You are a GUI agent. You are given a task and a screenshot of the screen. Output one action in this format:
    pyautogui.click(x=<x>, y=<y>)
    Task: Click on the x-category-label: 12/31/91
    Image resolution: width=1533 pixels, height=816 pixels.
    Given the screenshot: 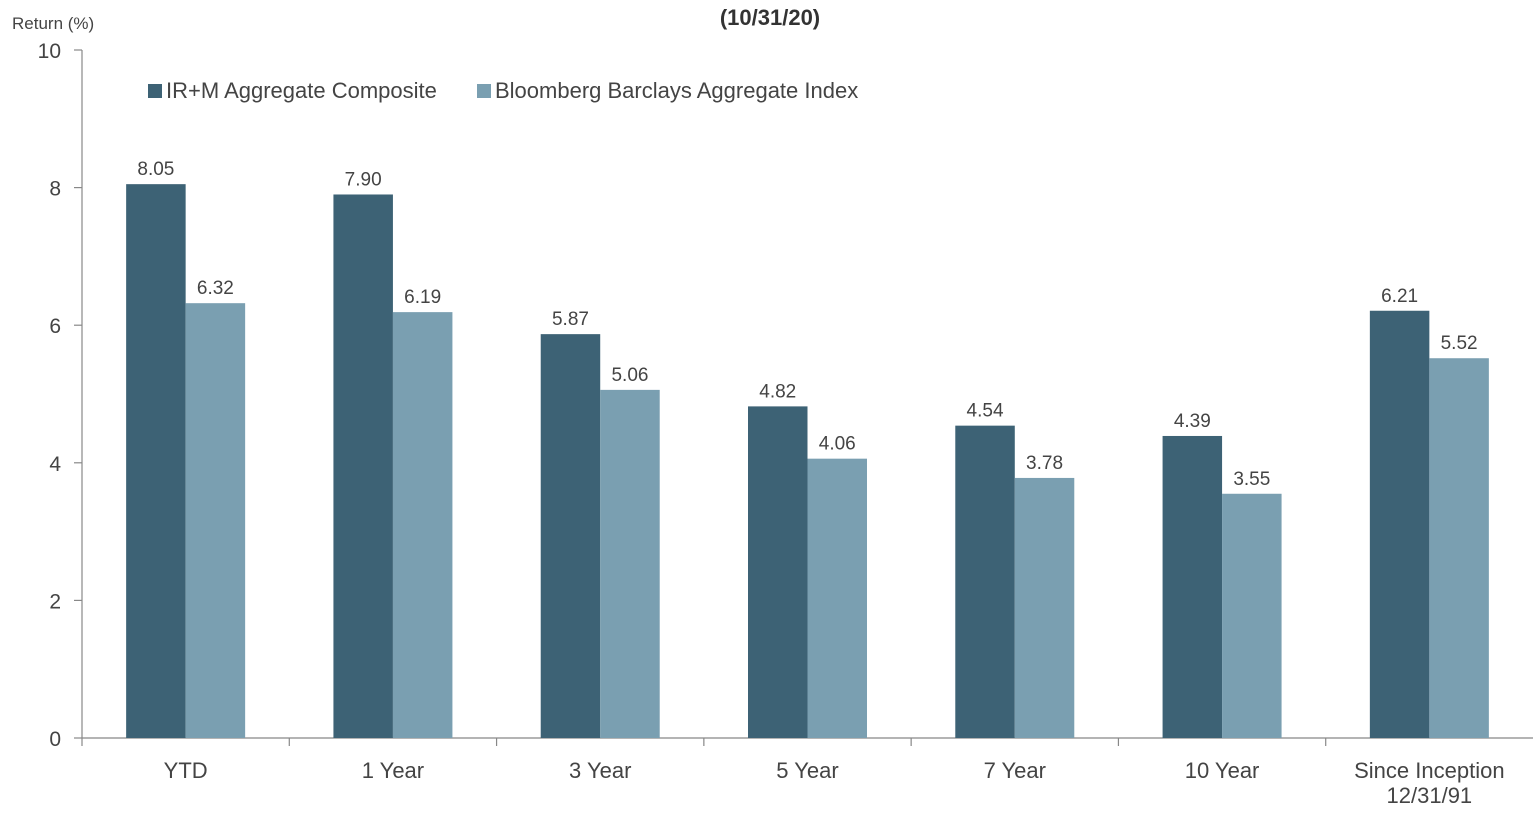 What is the action you would take?
    pyautogui.click(x=1430, y=795)
    